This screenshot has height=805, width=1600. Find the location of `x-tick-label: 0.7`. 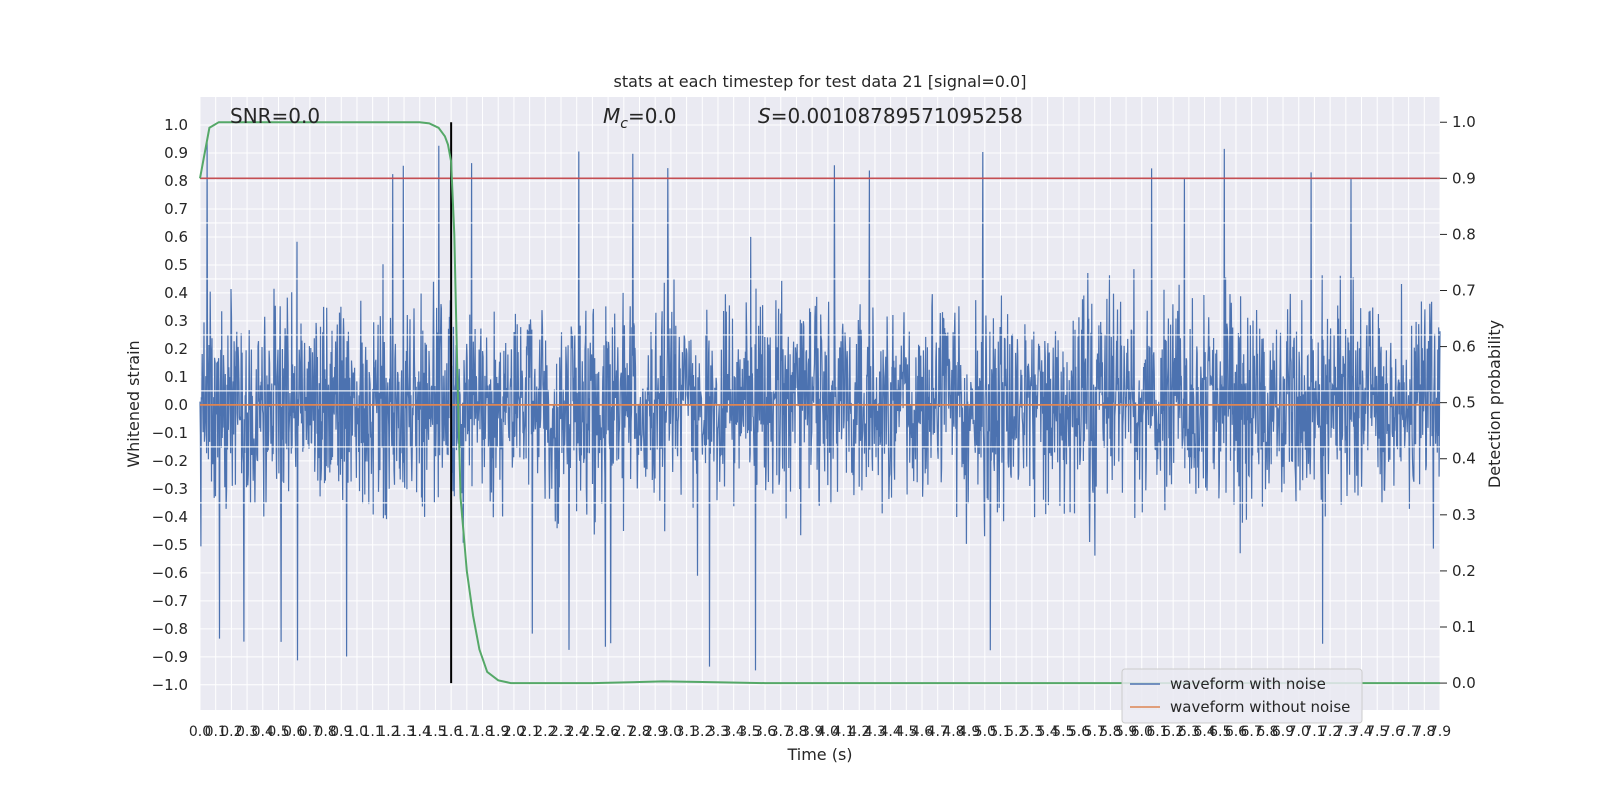

x-tick-label: 0.7 is located at coordinates (310, 732).